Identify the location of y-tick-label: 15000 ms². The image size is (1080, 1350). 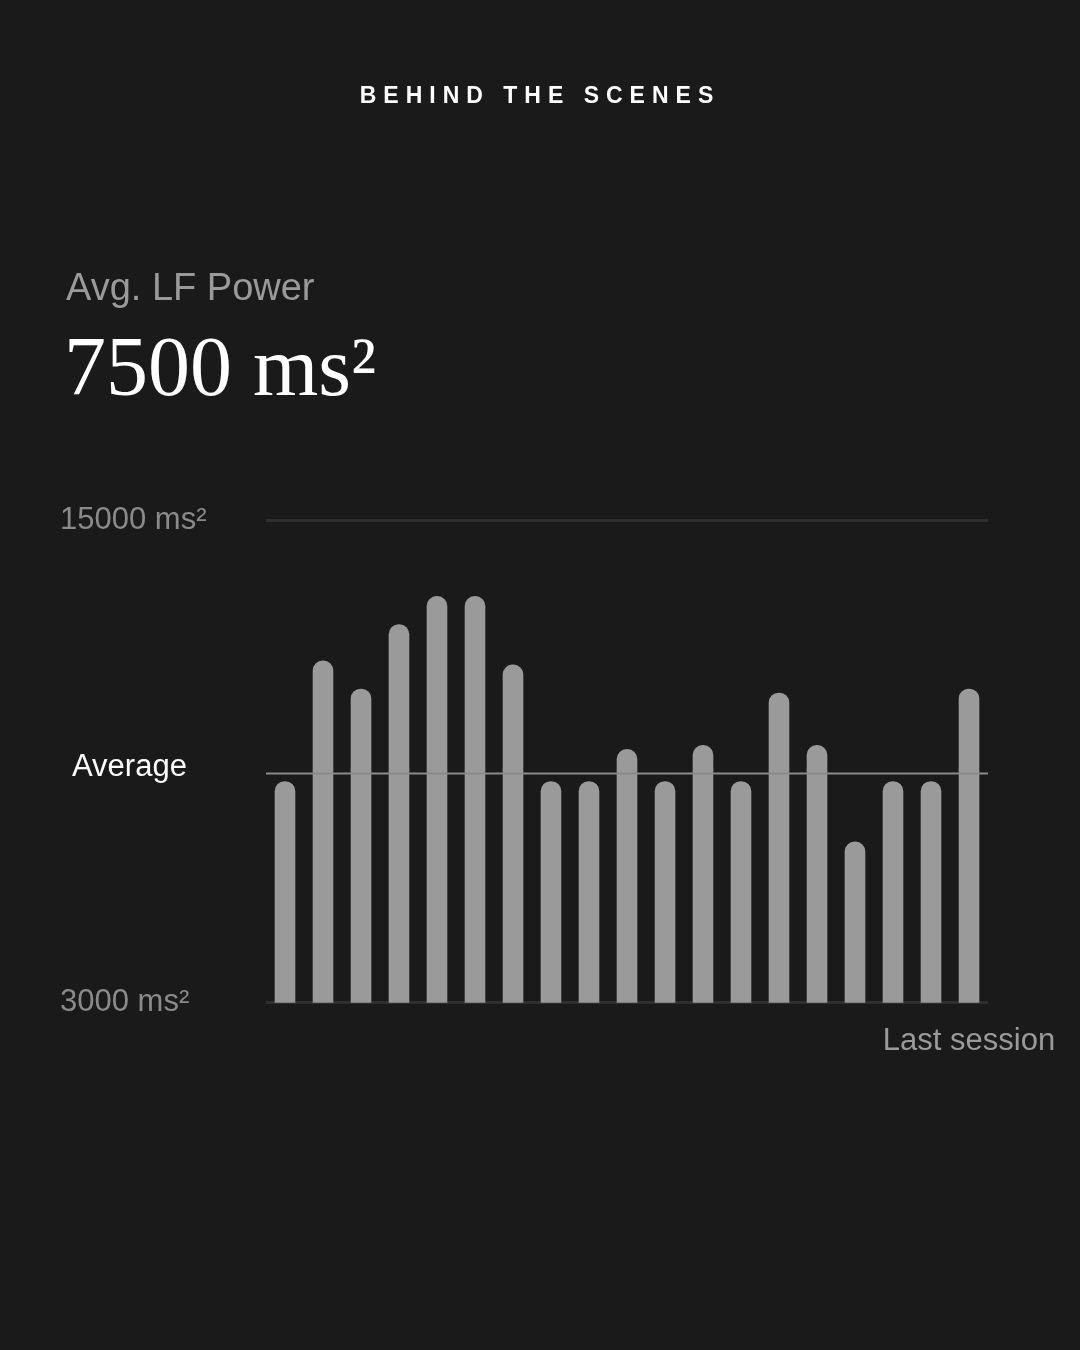
(133, 518).